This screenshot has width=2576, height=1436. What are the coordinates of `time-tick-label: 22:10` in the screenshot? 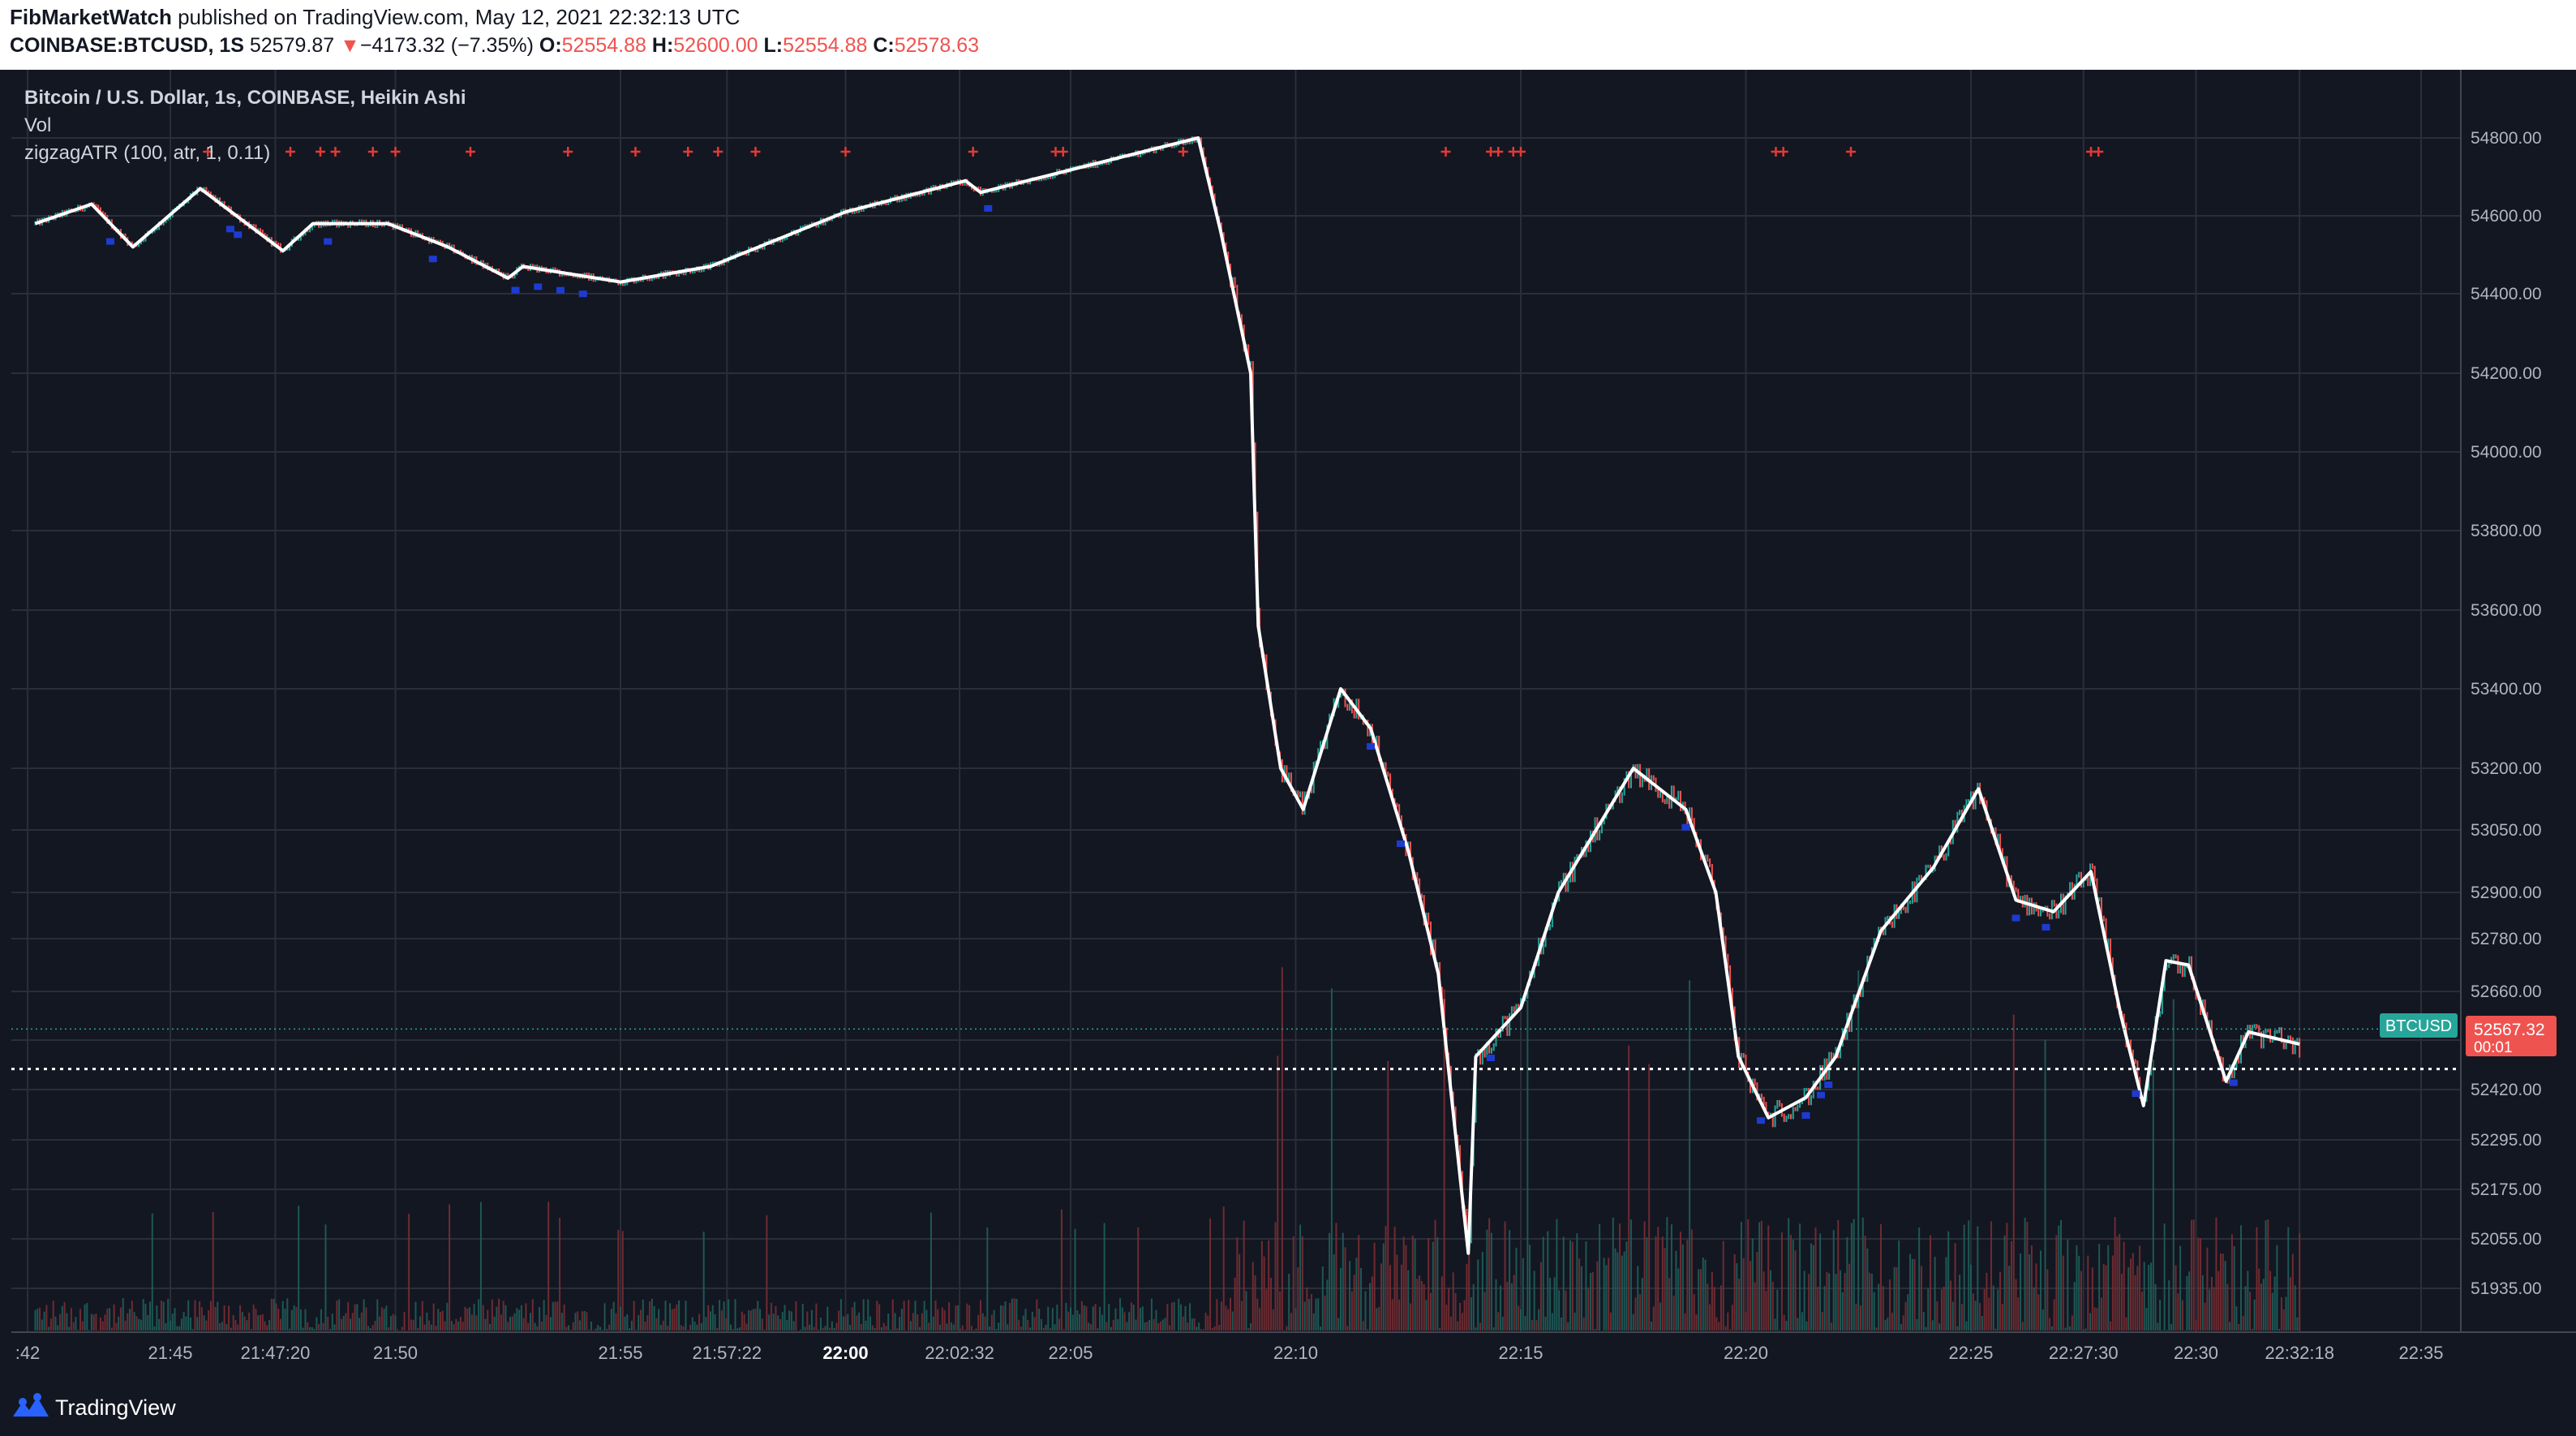 It's located at (1295, 1353).